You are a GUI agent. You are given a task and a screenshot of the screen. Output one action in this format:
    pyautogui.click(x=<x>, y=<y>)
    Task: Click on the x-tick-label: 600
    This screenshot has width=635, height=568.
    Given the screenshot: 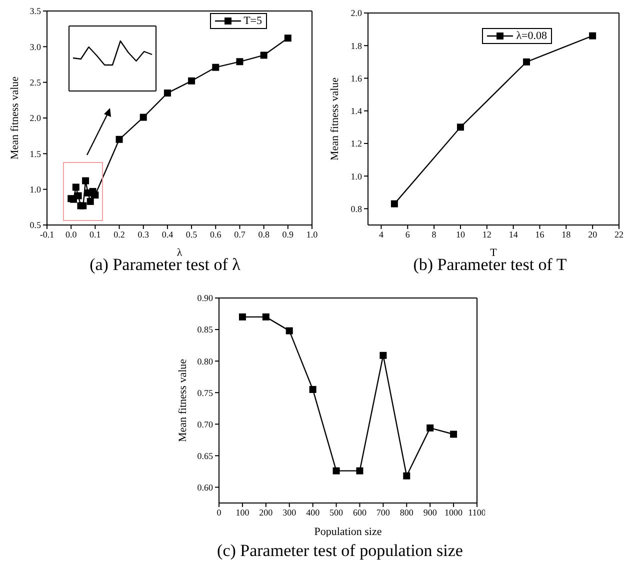 What is the action you would take?
    pyautogui.click(x=359, y=512)
    